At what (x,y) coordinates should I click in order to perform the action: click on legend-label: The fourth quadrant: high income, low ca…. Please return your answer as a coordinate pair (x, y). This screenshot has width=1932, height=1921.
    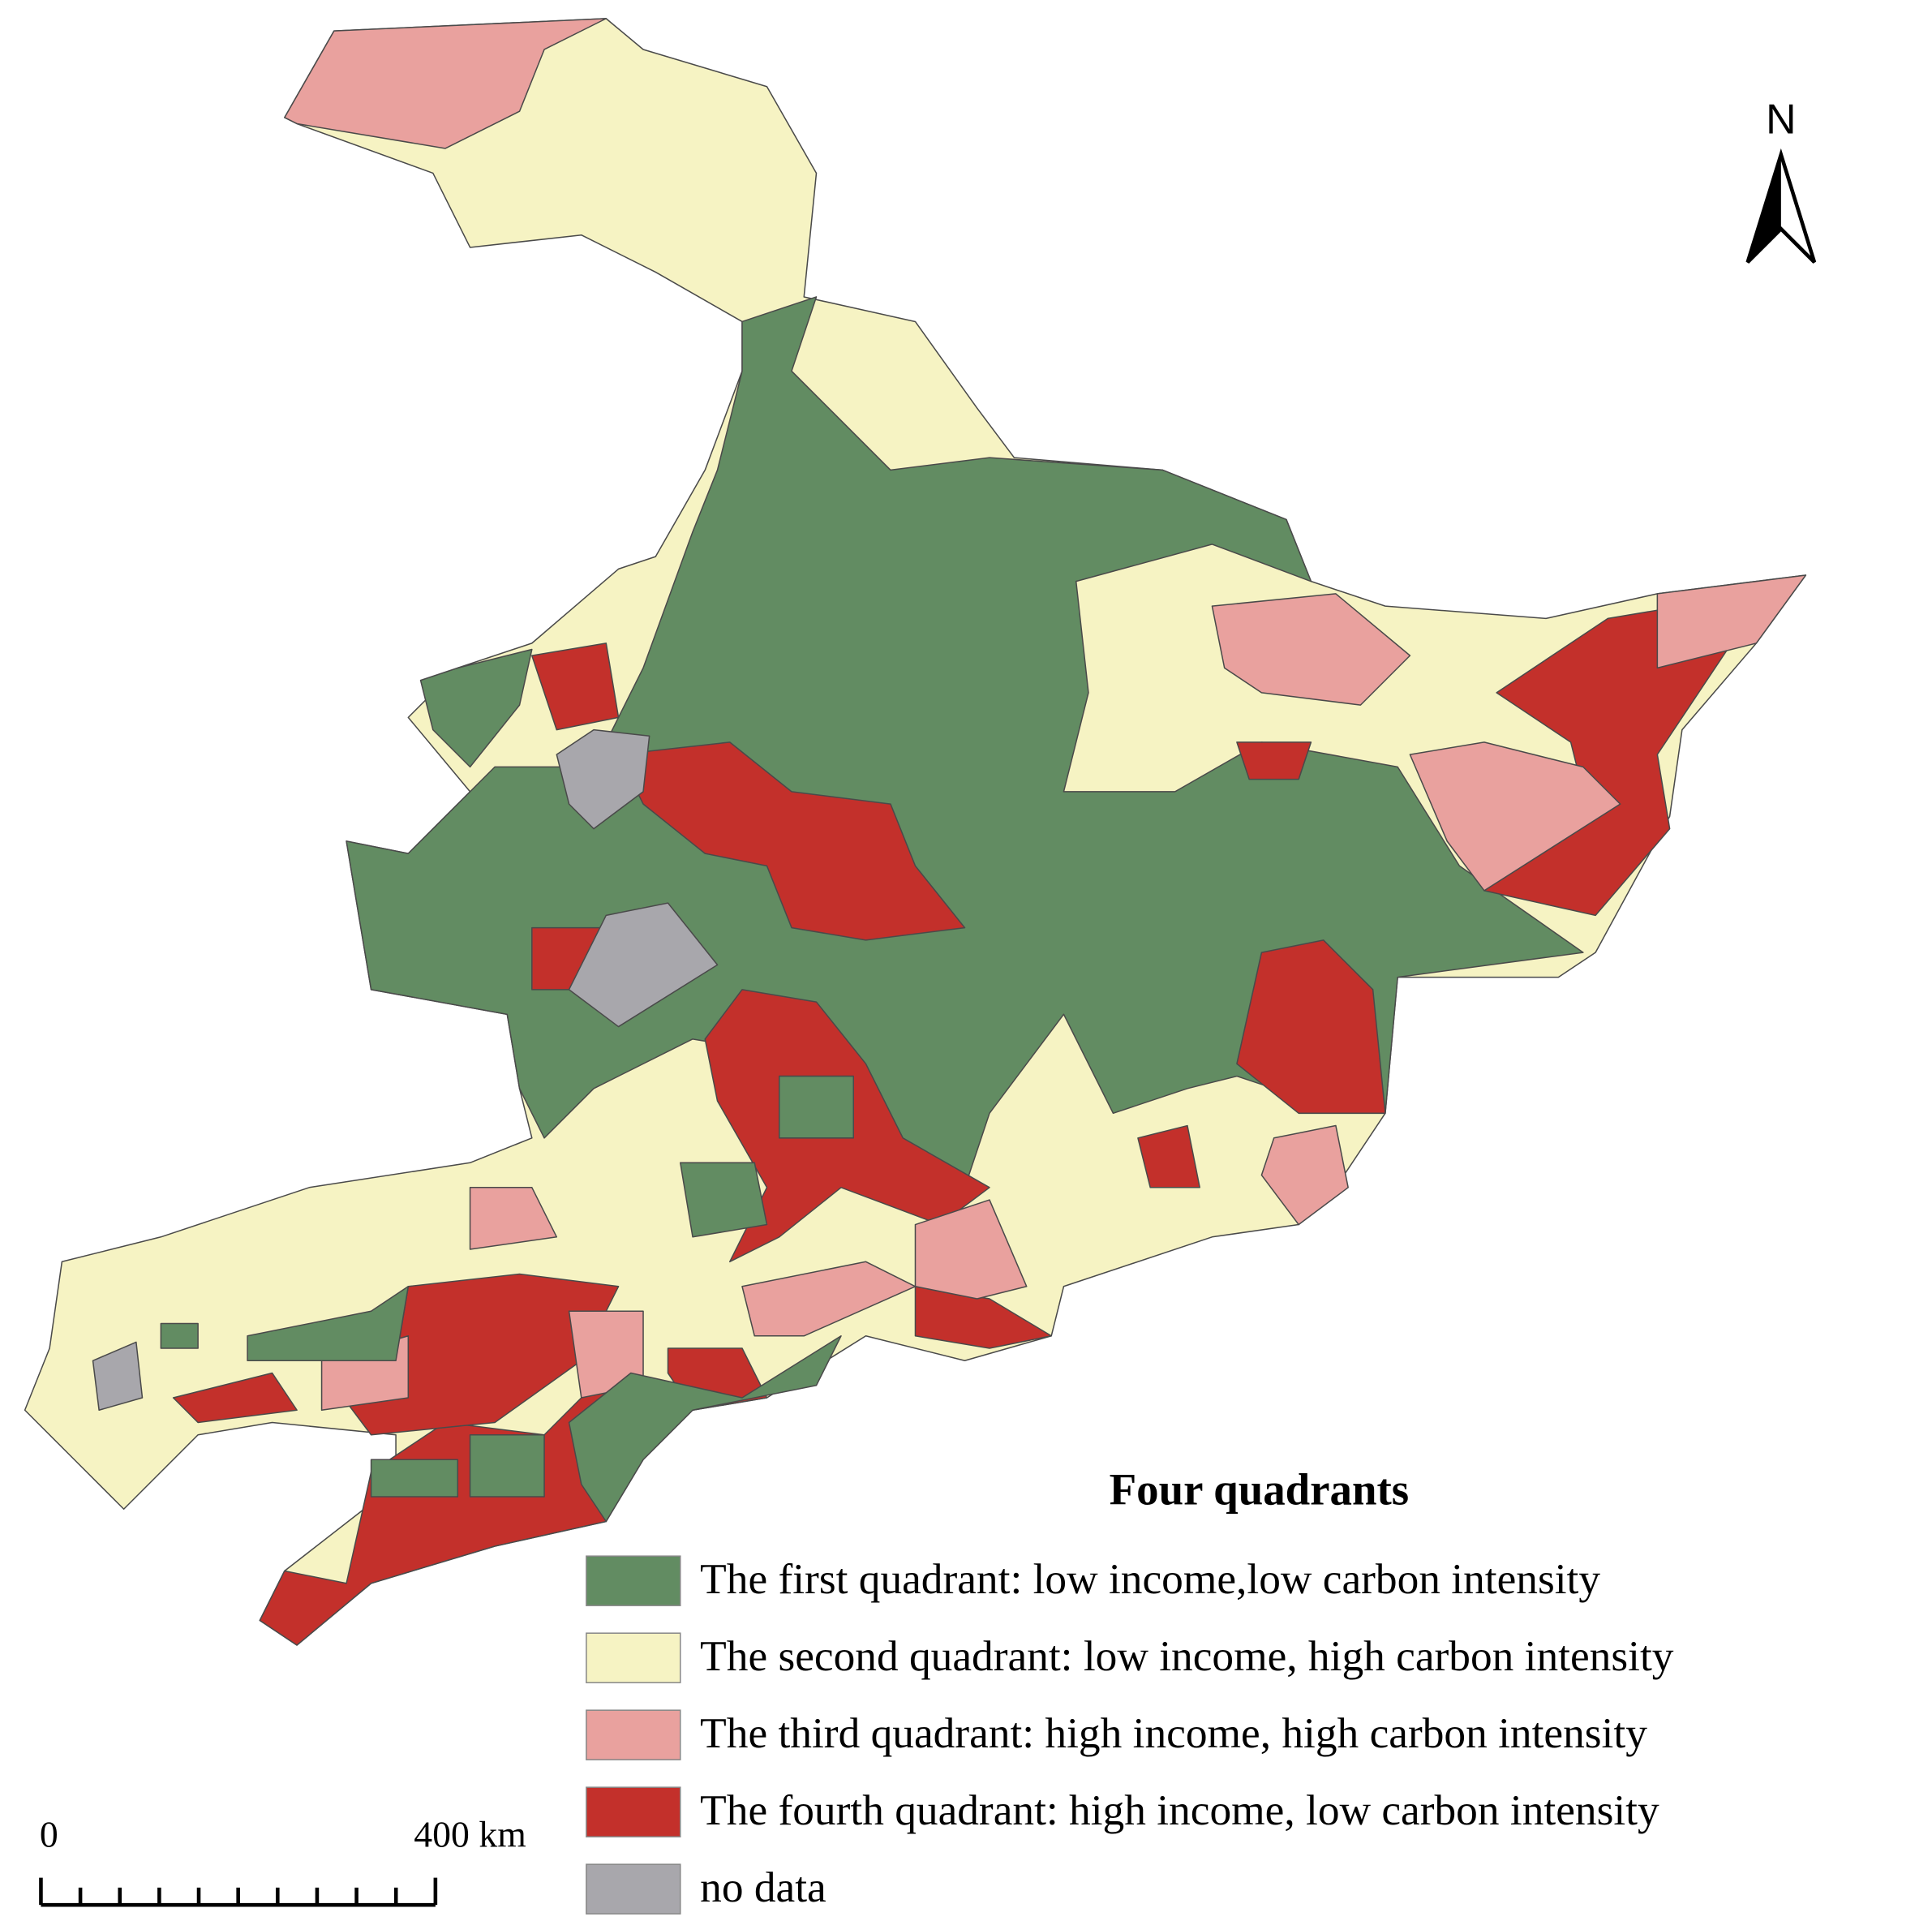
    Looking at the image, I should click on (1179, 1810).